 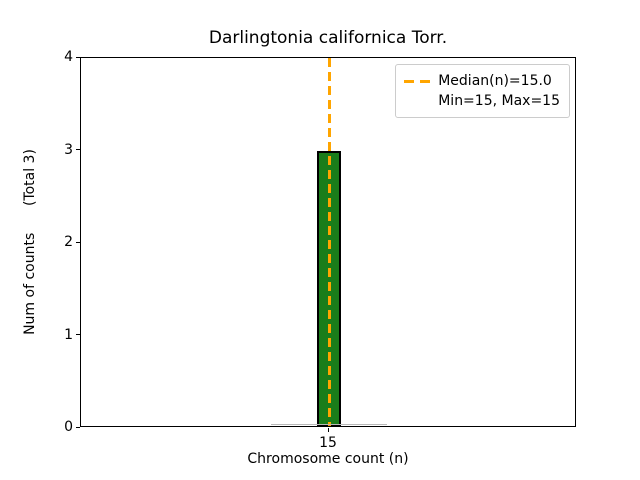 I want to click on legend-label-median: Median(n)=15.0, so click(x=495, y=81).